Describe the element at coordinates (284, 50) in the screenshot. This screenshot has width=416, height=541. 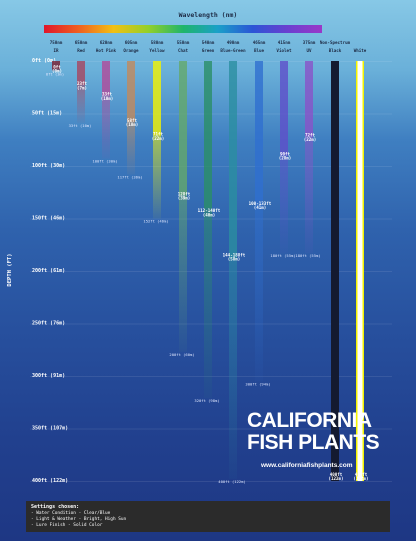
I see `column-name: Violet` at that location.